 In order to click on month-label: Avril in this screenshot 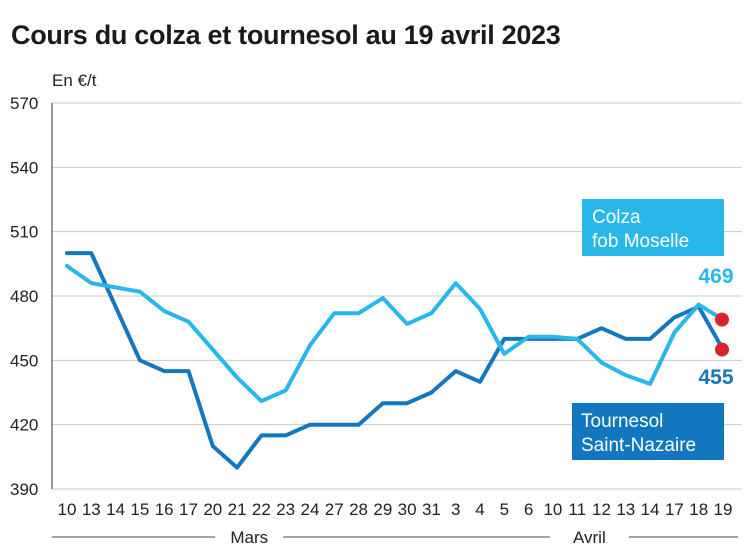, I will do `click(589, 537)`.